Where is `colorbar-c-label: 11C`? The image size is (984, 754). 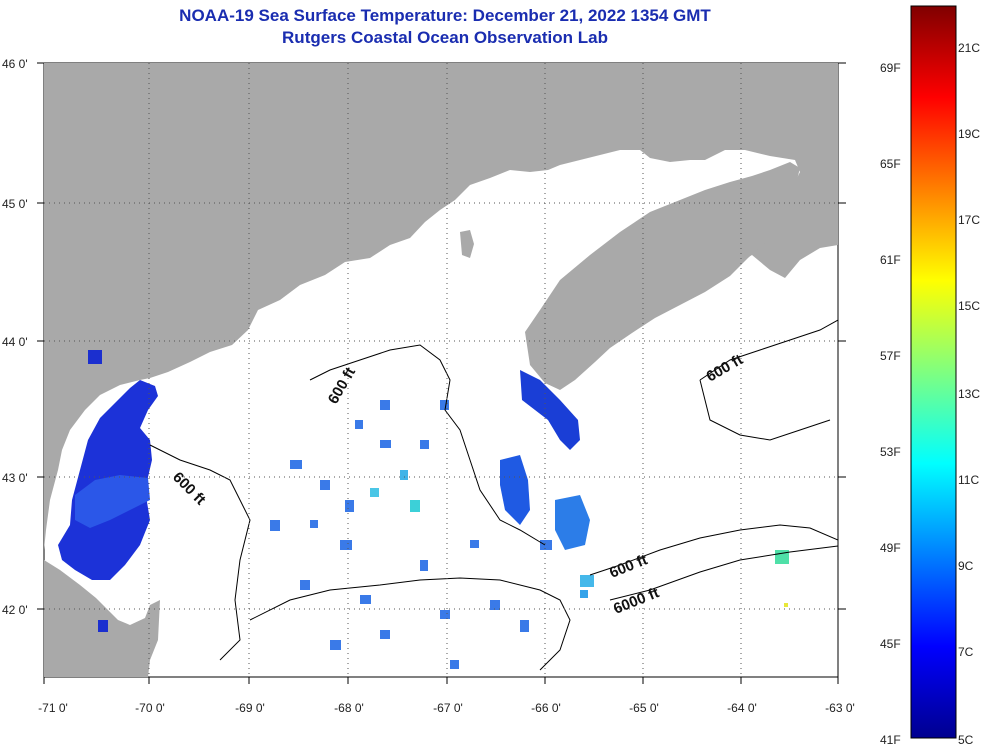
colorbar-c-label: 11C is located at coordinates (969, 480).